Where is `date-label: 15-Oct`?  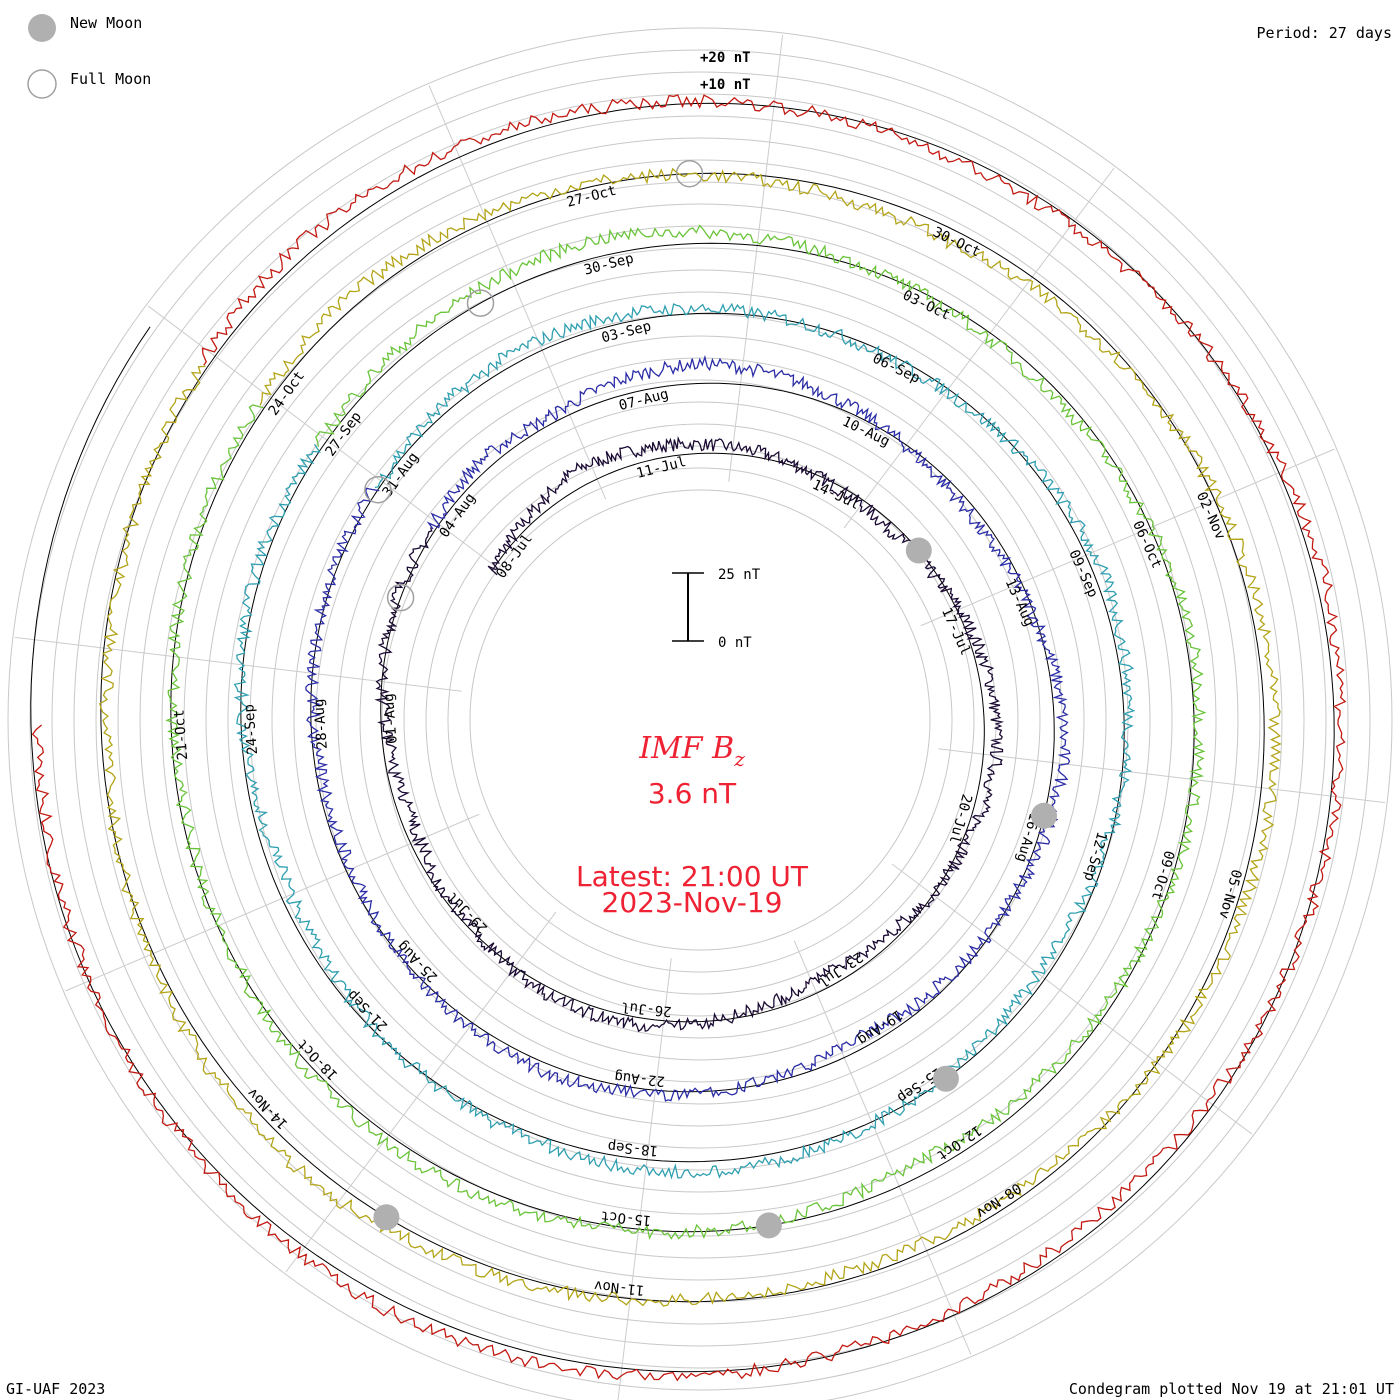
date-label: 15-Oct is located at coordinates (626, 1217).